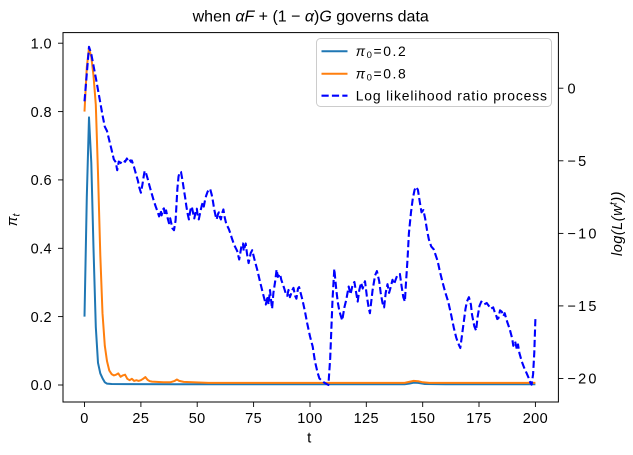  What do you see at coordinates (41, 318) in the screenshot?
I see `svg-text: 0.2` at bounding box center [41, 318].